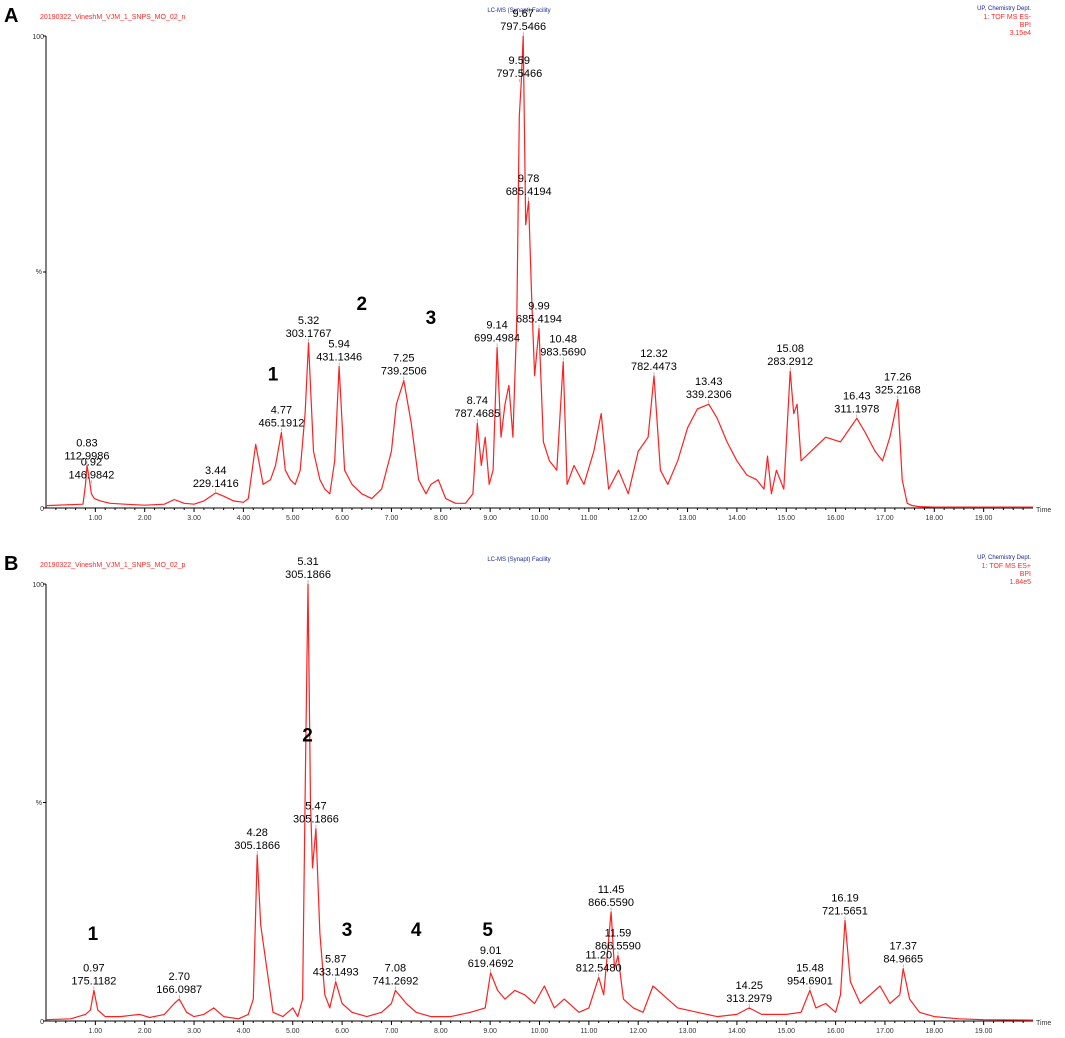 The image size is (1065, 1038). I want to click on panel-b-xtick-label: 16.00, so click(836, 1031).